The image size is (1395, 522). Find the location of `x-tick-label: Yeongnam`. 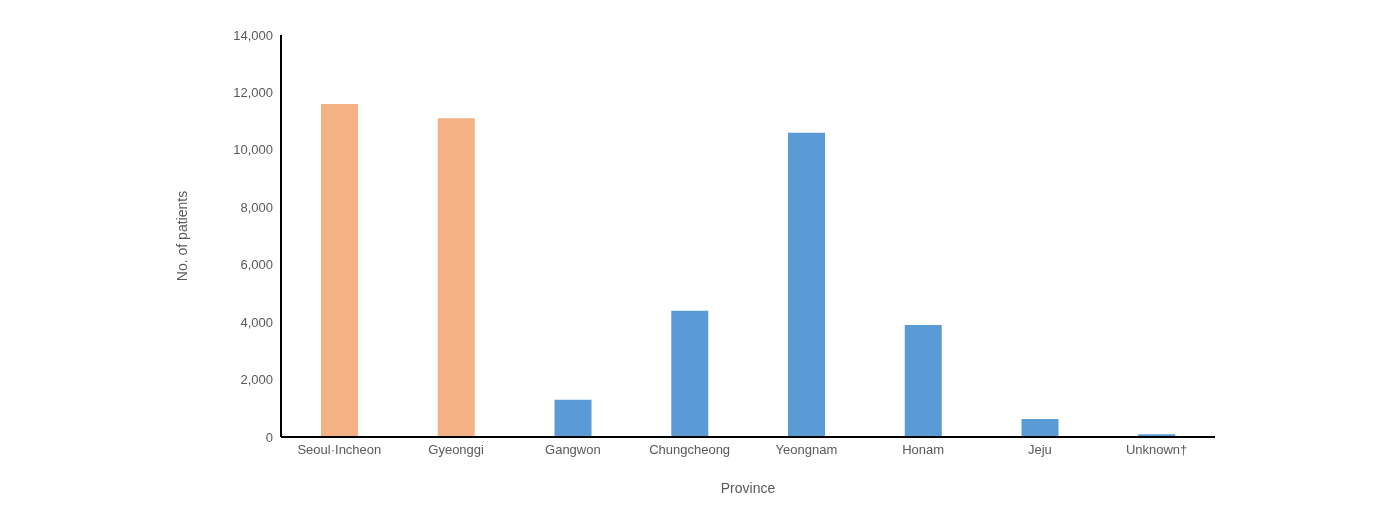

x-tick-label: Yeongnam is located at coordinates (806, 450).